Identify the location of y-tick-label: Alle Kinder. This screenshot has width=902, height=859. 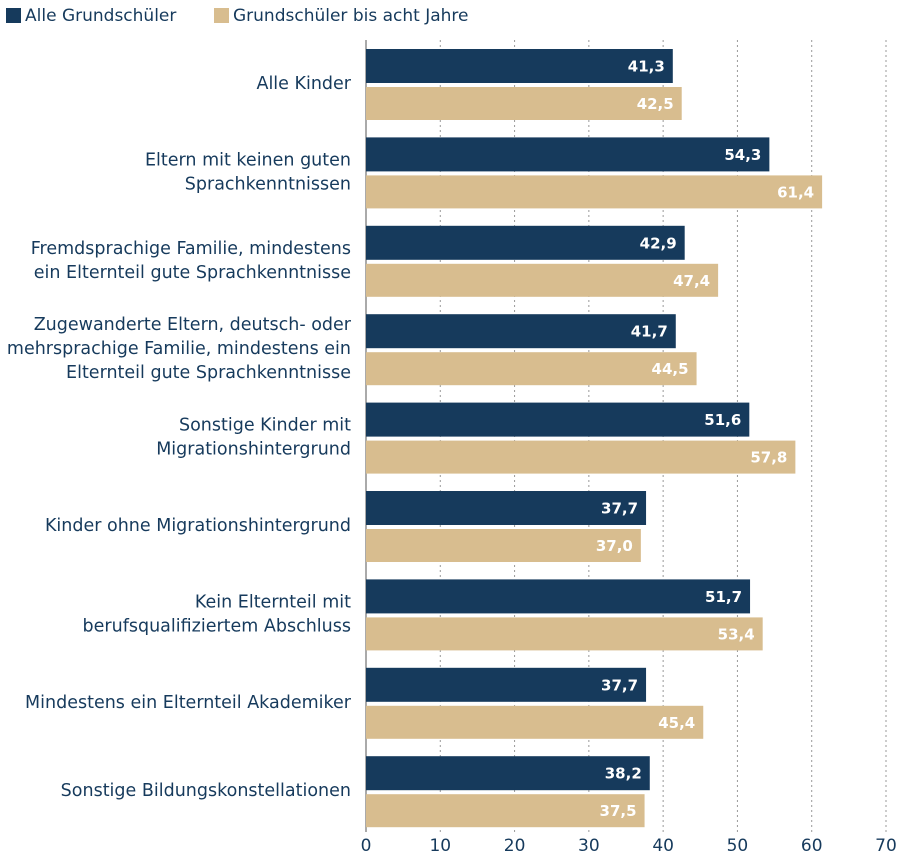
(303, 84).